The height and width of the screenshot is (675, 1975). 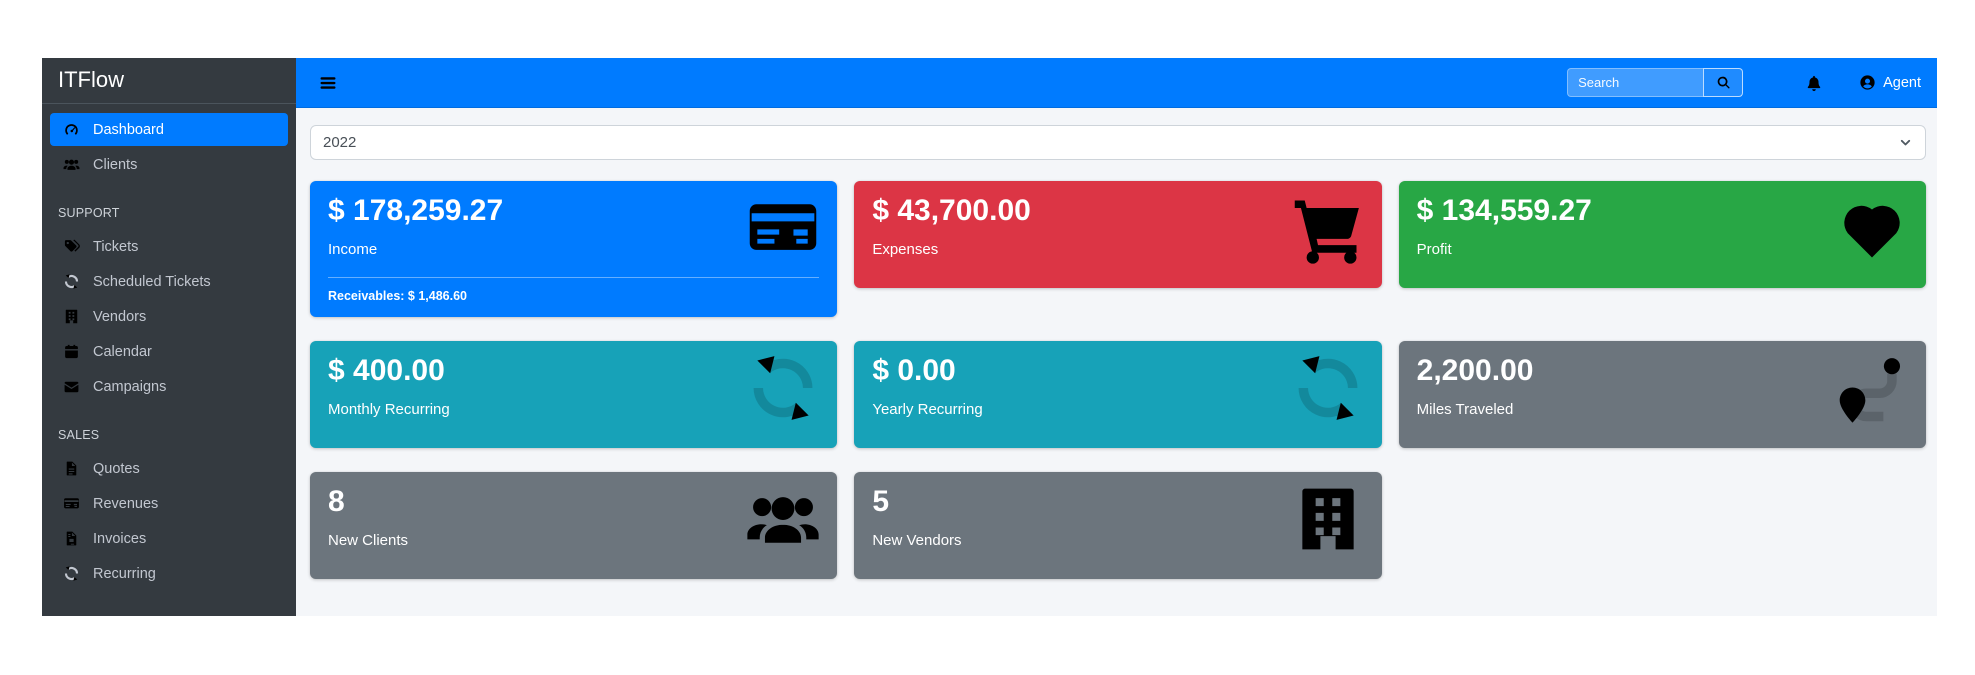 I want to click on sidebar-item-label: Revenues, so click(x=126, y=503).